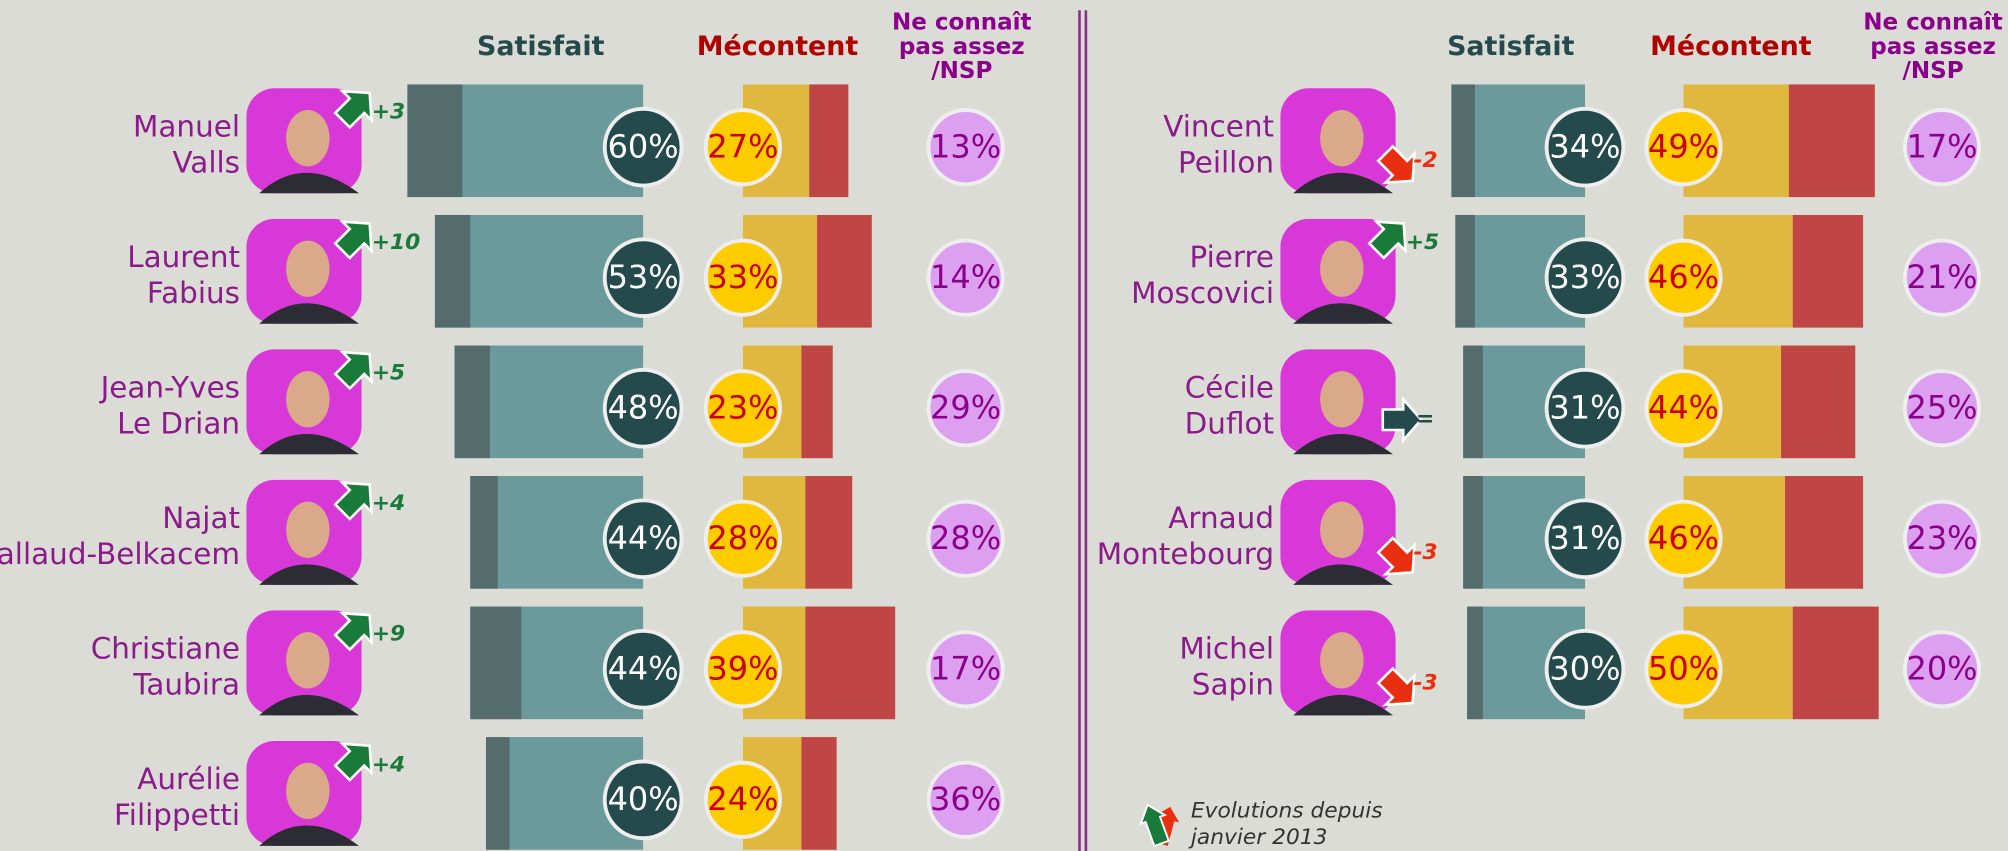  Describe the element at coordinates (965, 408) in the screenshot. I see `value-label: 29%` at that location.